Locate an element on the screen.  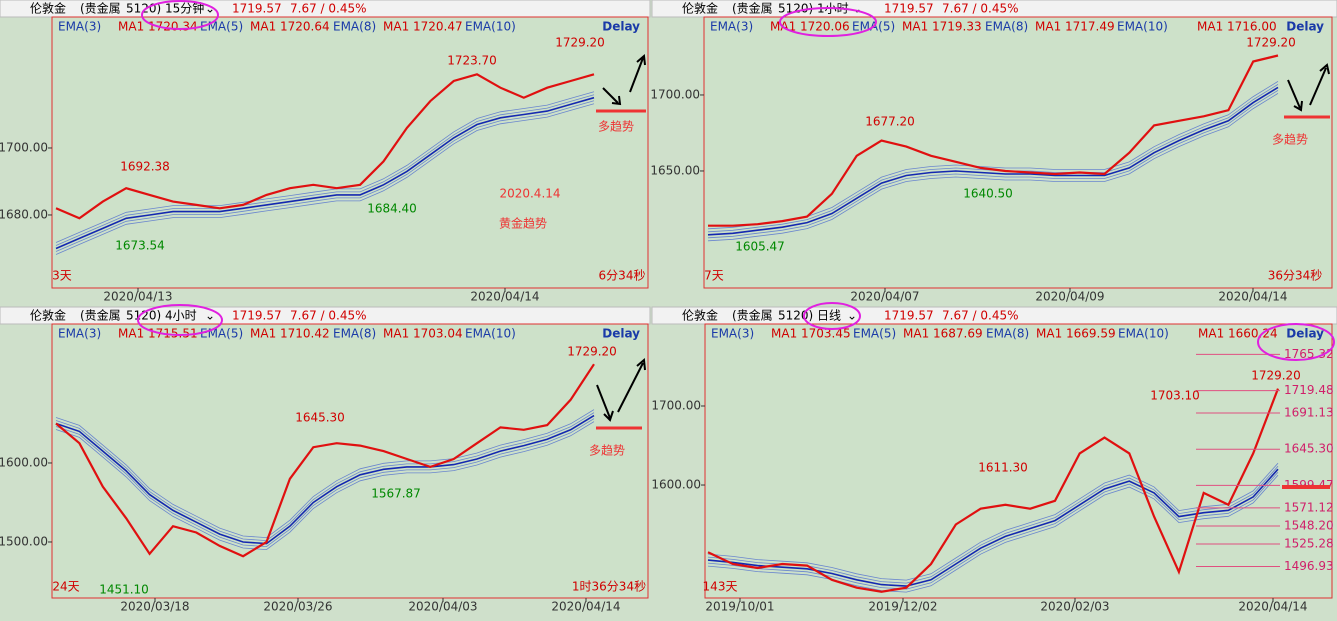
chart-annotation: 1677.20 is located at coordinates (890, 122).